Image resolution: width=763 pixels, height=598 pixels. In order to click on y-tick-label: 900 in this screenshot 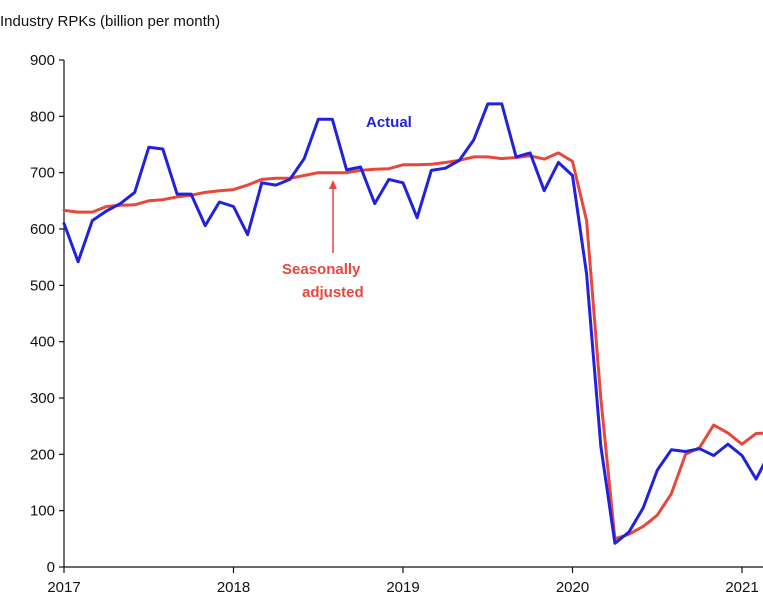, I will do `click(42, 60)`.